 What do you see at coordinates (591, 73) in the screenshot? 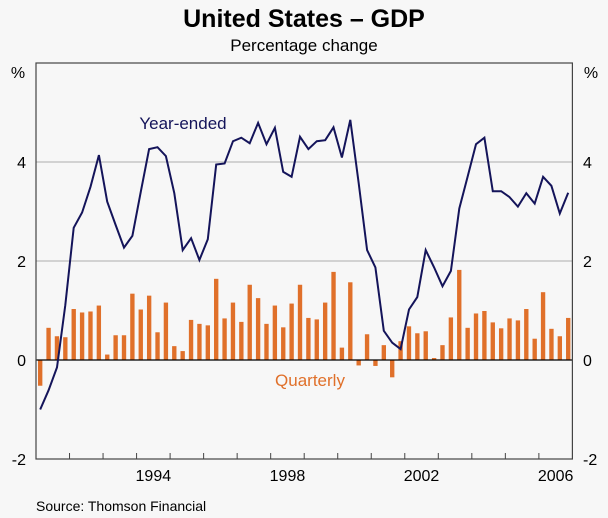
I see `y-unit-right: %` at bounding box center [591, 73].